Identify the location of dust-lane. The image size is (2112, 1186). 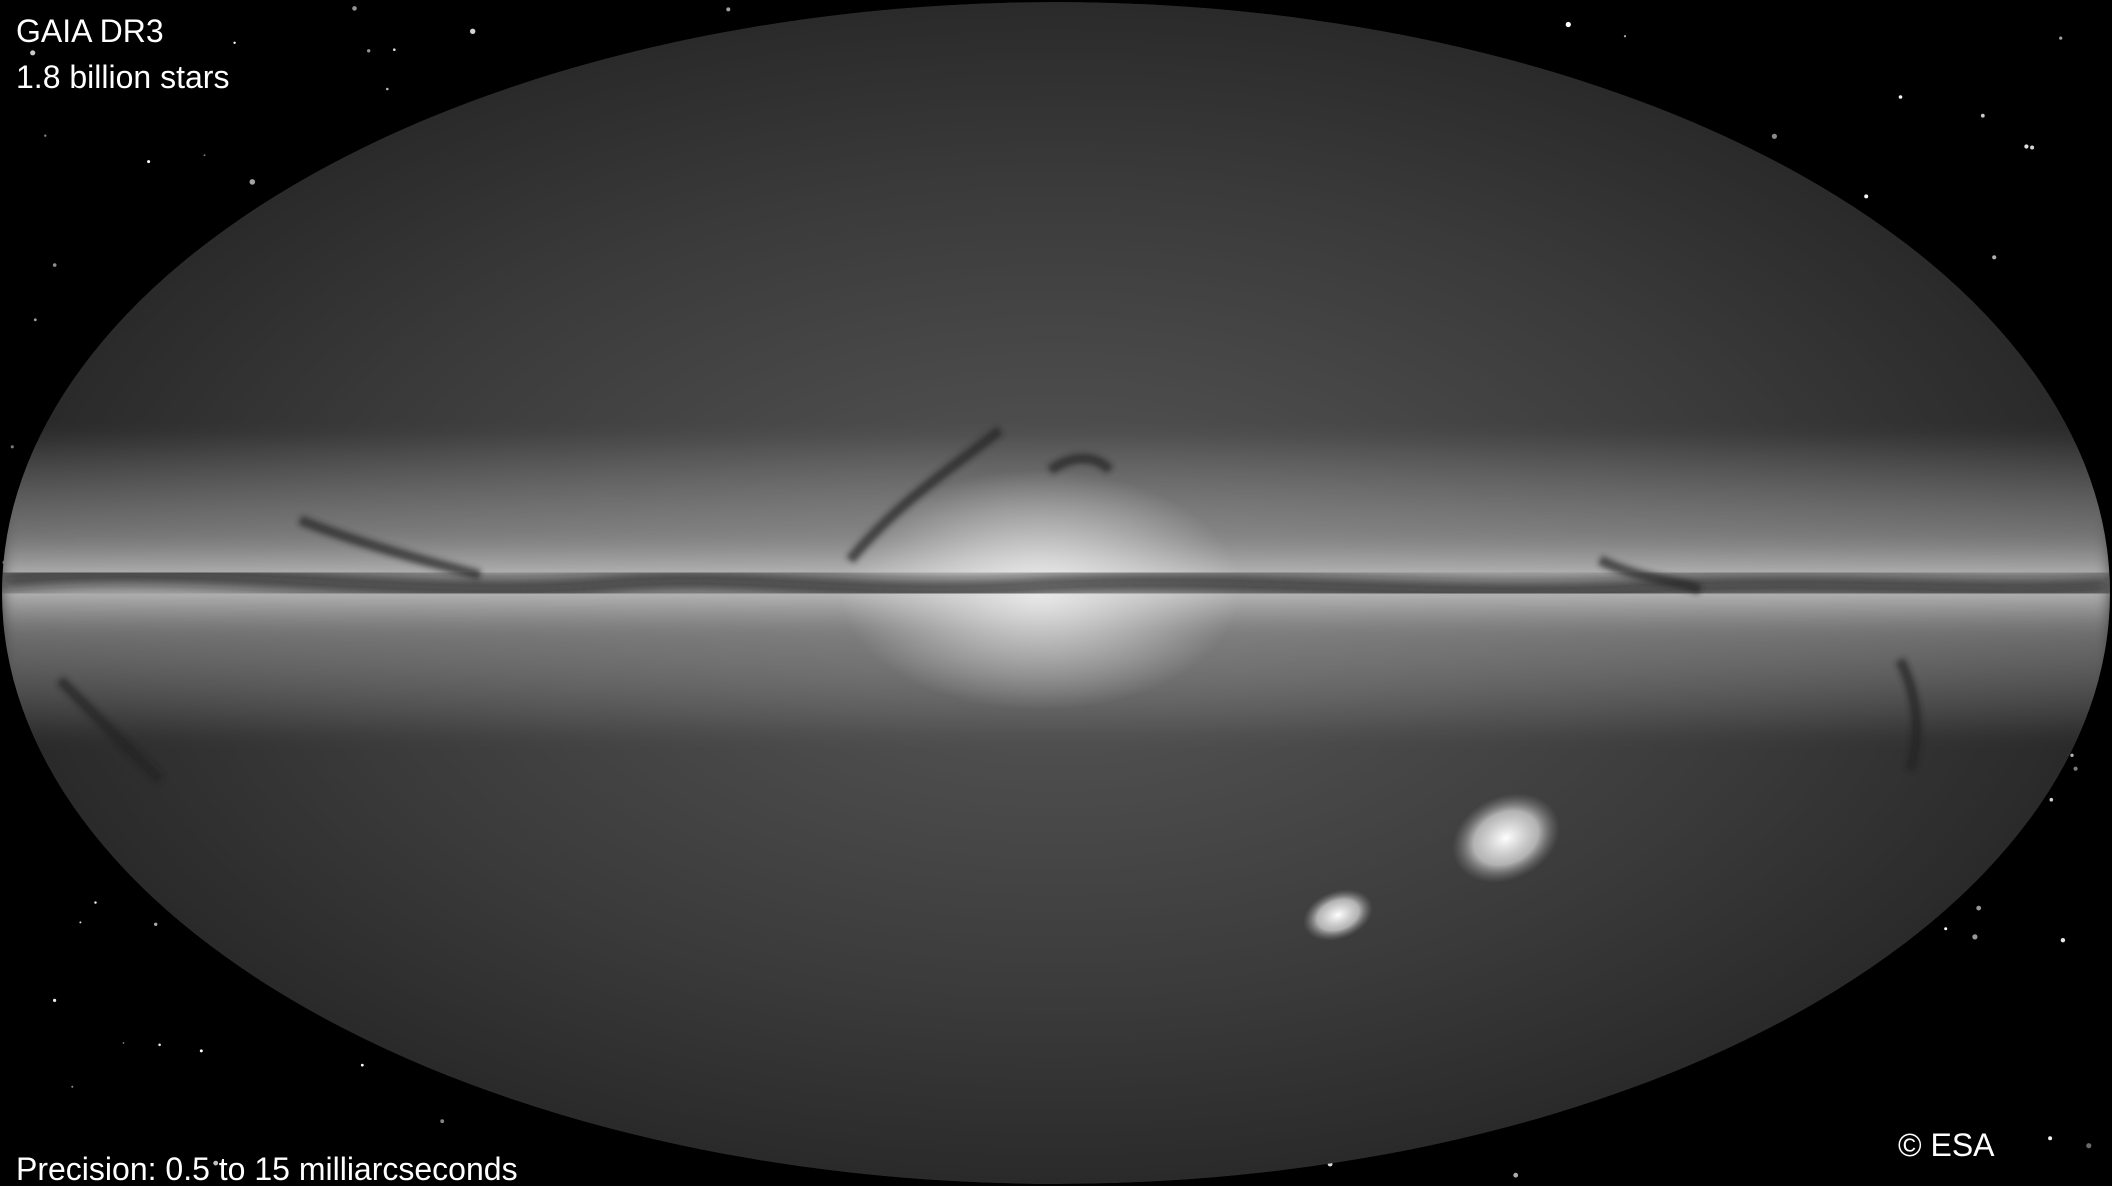
(1056, 583).